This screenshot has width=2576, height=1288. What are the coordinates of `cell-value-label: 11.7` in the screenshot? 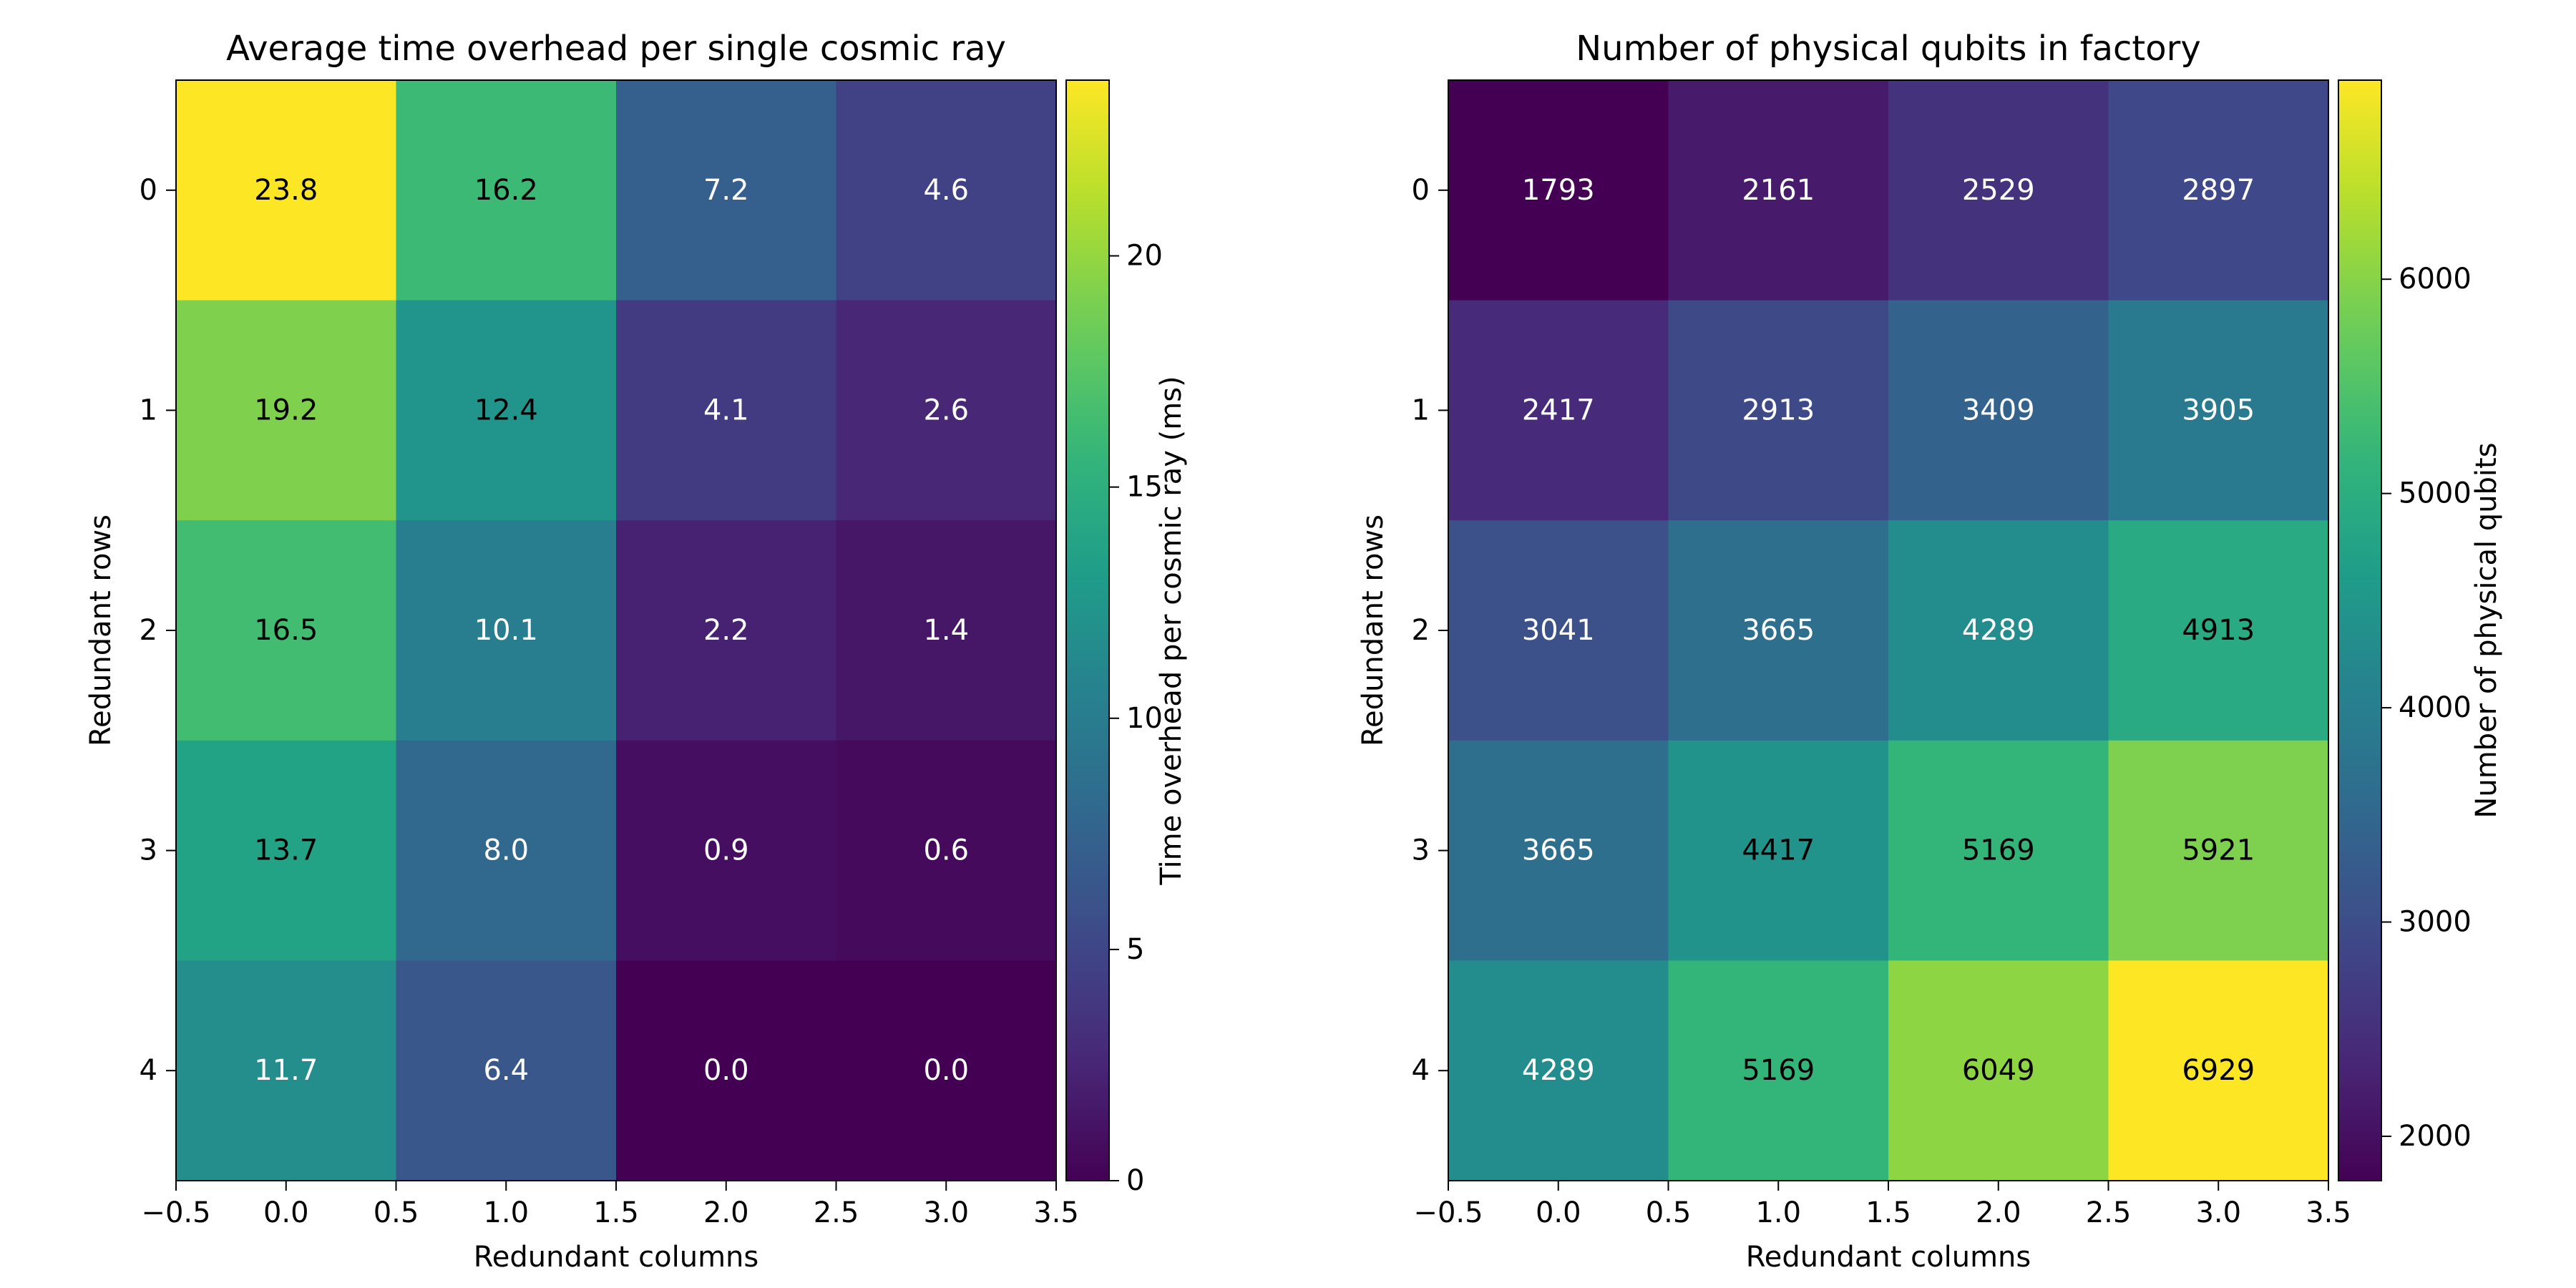 It's located at (286, 1070).